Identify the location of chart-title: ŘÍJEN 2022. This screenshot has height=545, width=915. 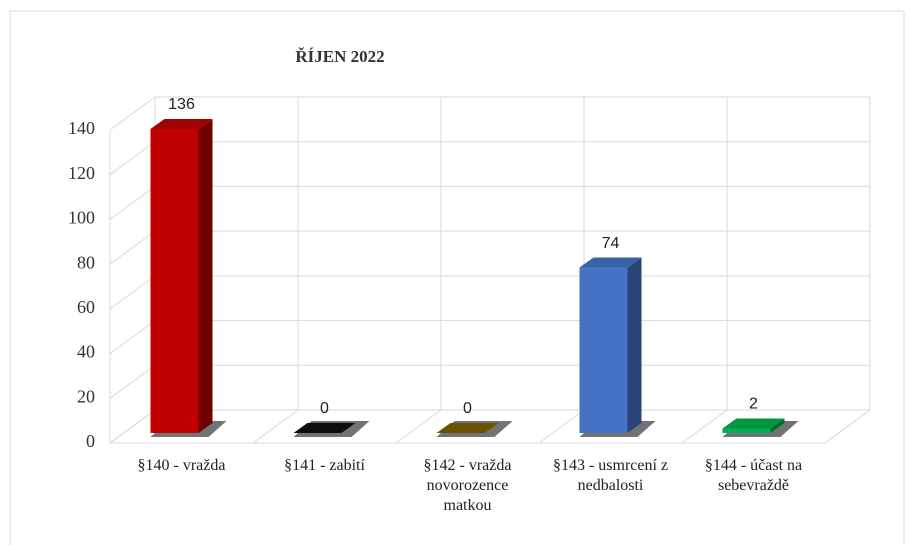
(339, 56).